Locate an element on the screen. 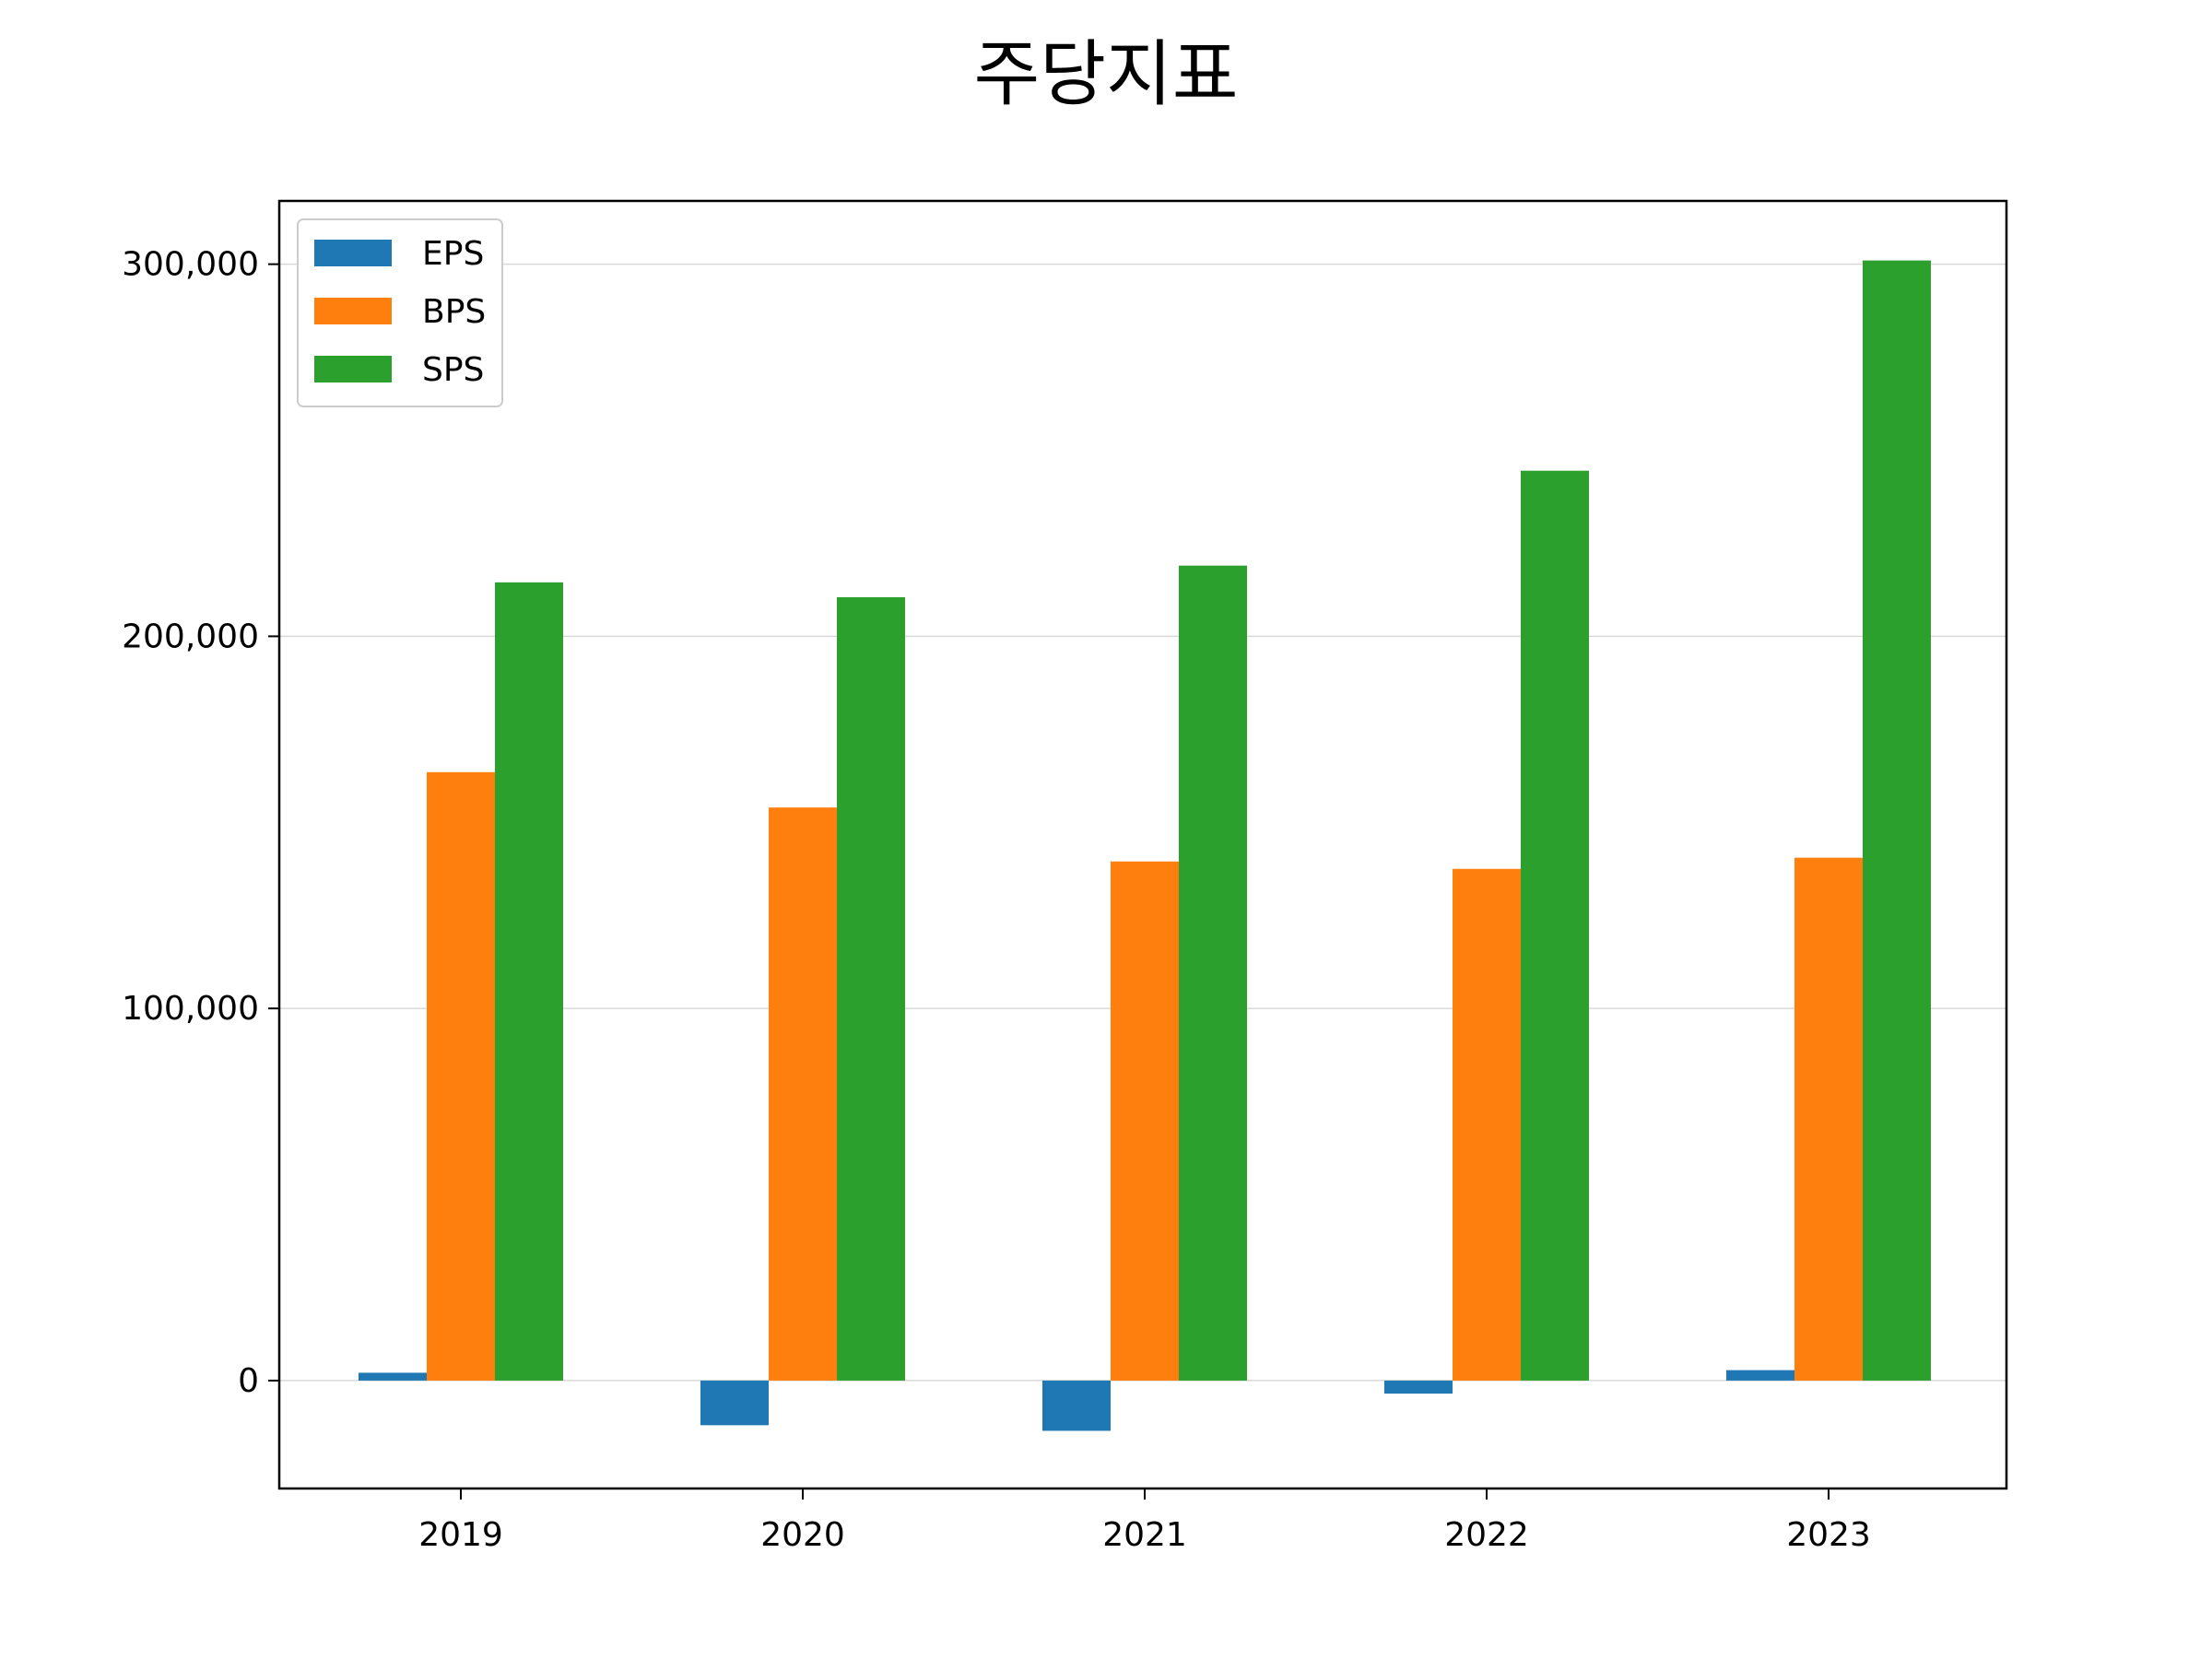  bar-eps-2023 is located at coordinates (1760, 1375).